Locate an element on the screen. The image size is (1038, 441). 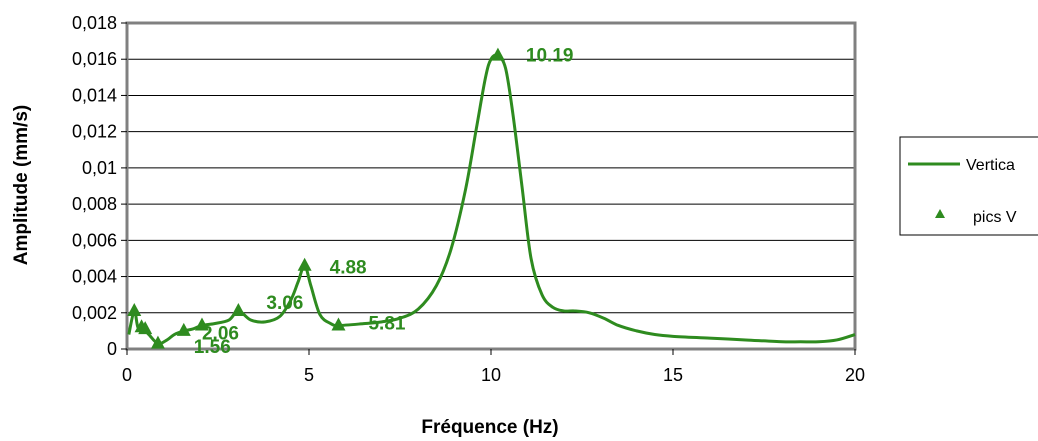
legend: Vertica pics V is located at coordinates (968, 186).